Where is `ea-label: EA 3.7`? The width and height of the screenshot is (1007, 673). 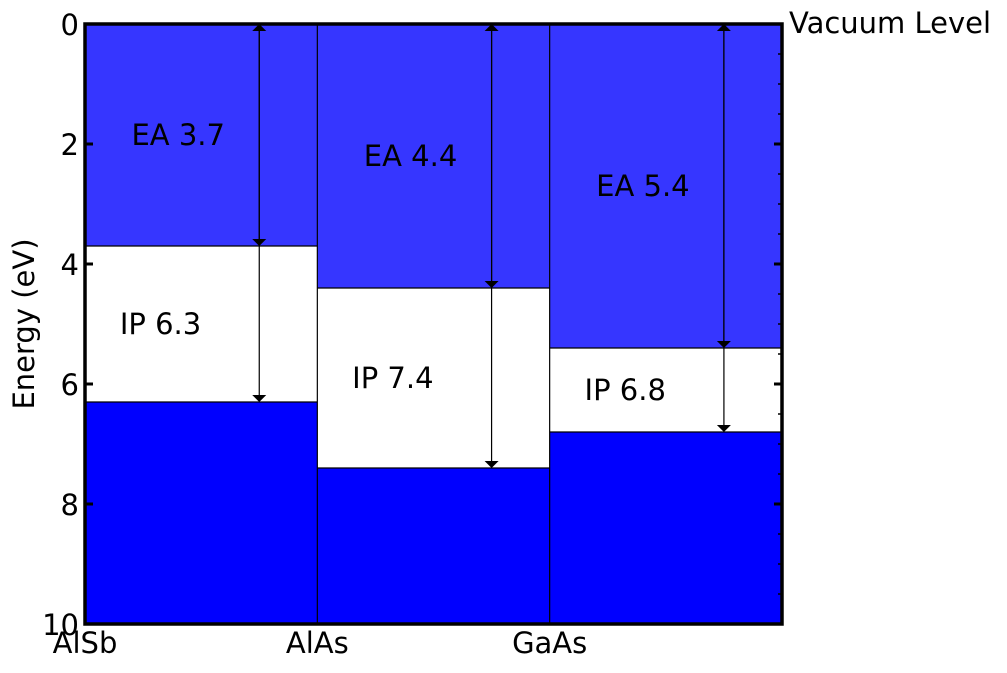
ea-label: EA 3.7 is located at coordinates (178, 135).